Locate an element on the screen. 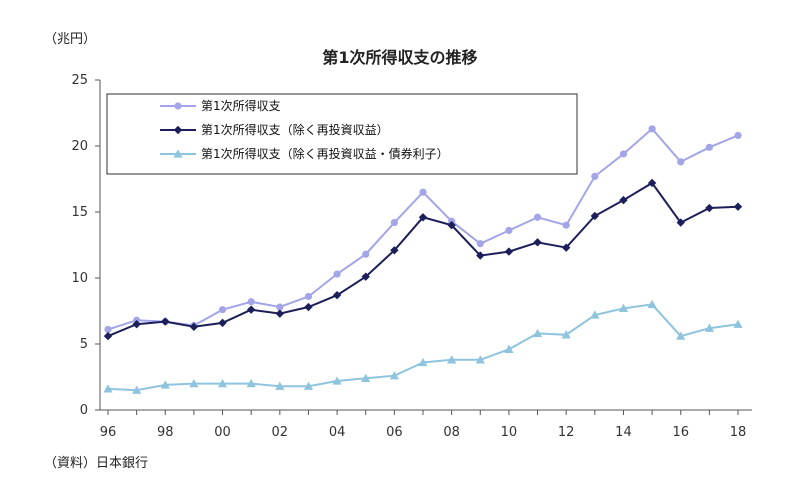 Image resolution: width=800 pixels, height=494 pixels. y-tick-label: 5 is located at coordinates (84, 344).